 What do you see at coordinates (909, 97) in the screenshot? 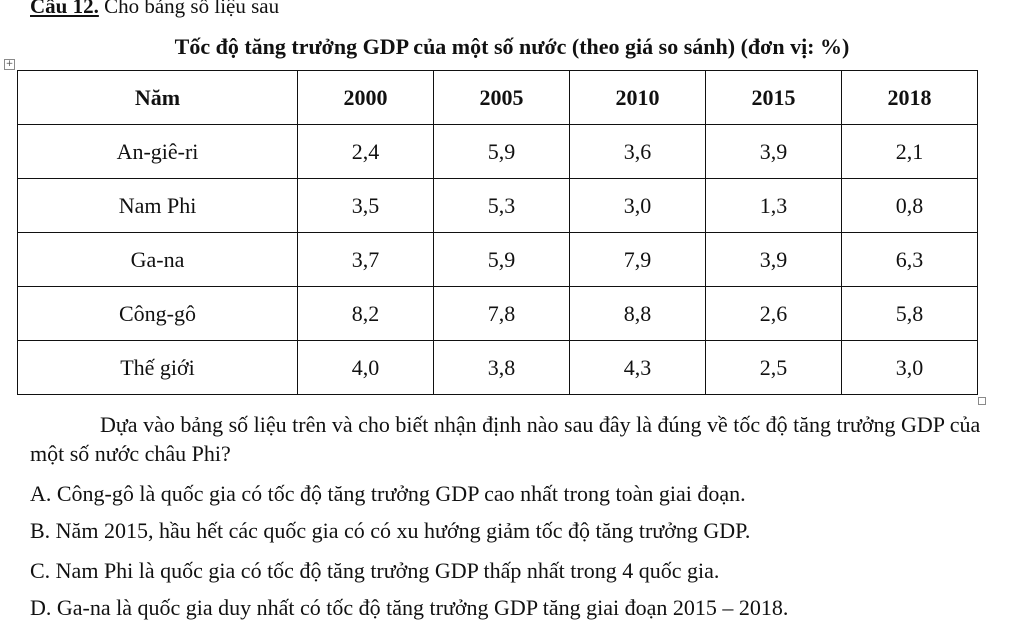
I see `header-year-2018: 2018` at bounding box center [909, 97].